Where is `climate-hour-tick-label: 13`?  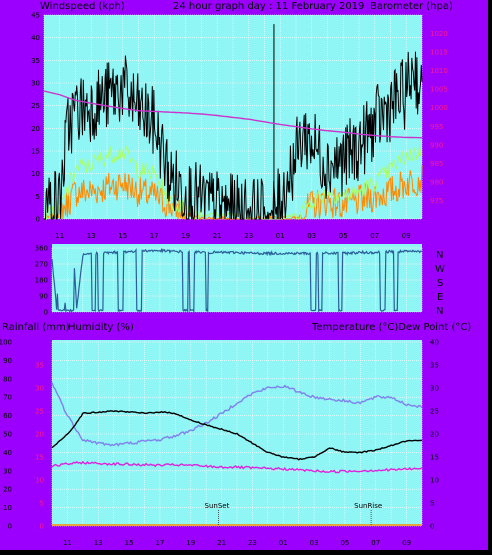 climate-hour-tick-label: 13 is located at coordinates (98, 543).